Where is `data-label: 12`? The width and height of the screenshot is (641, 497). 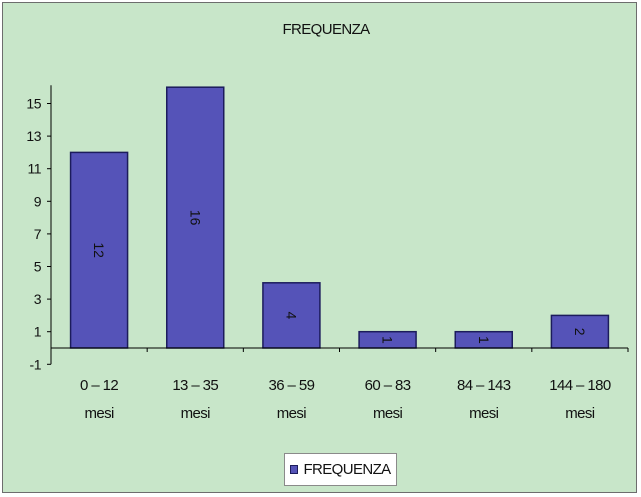 data-label: 12 is located at coordinates (99, 250).